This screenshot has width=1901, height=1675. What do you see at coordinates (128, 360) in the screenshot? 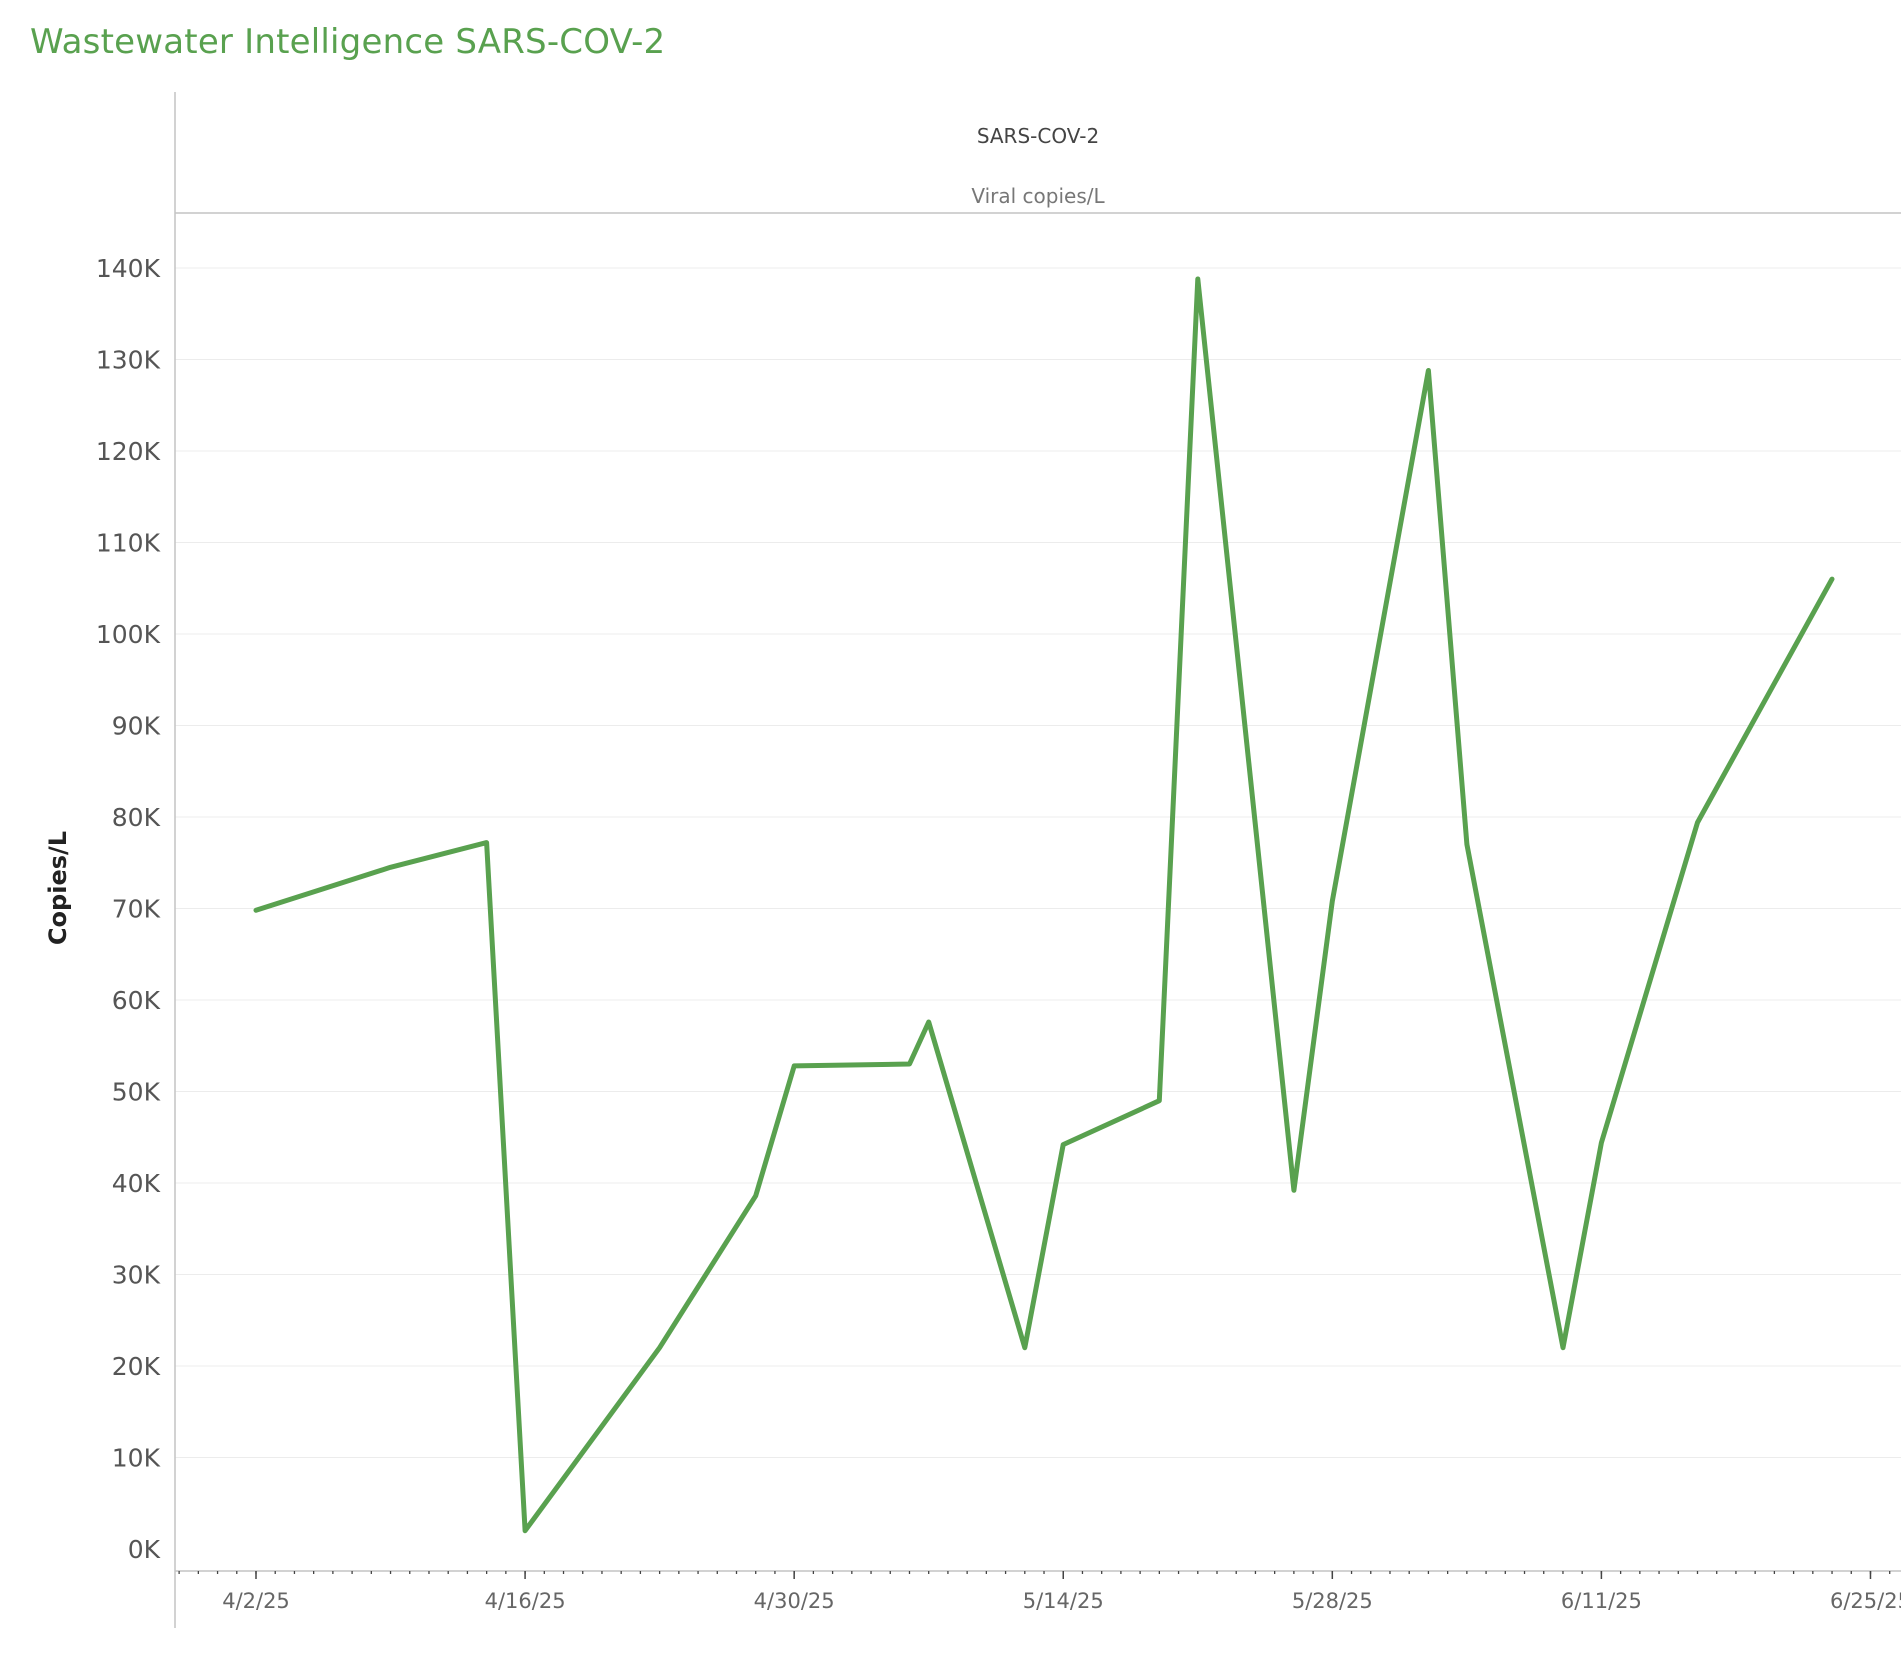
I see `y-tick-label: 130K` at bounding box center [128, 360].